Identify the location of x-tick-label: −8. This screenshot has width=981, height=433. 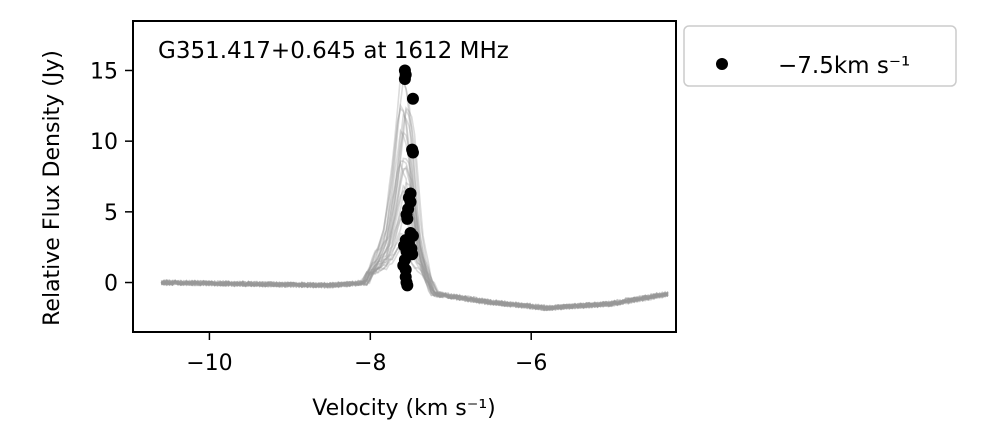
(370, 363).